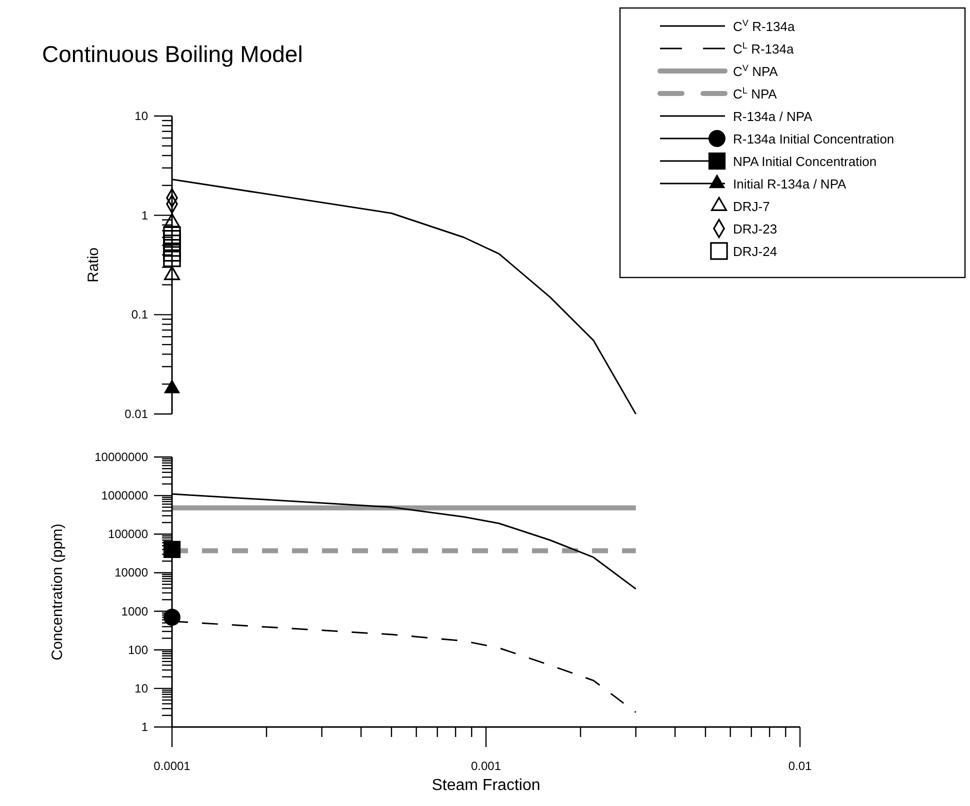 The width and height of the screenshot is (970, 806). What do you see at coordinates (764, 26) in the screenshot?
I see `legend-label: C$^{V}$ R-134a` at bounding box center [764, 26].